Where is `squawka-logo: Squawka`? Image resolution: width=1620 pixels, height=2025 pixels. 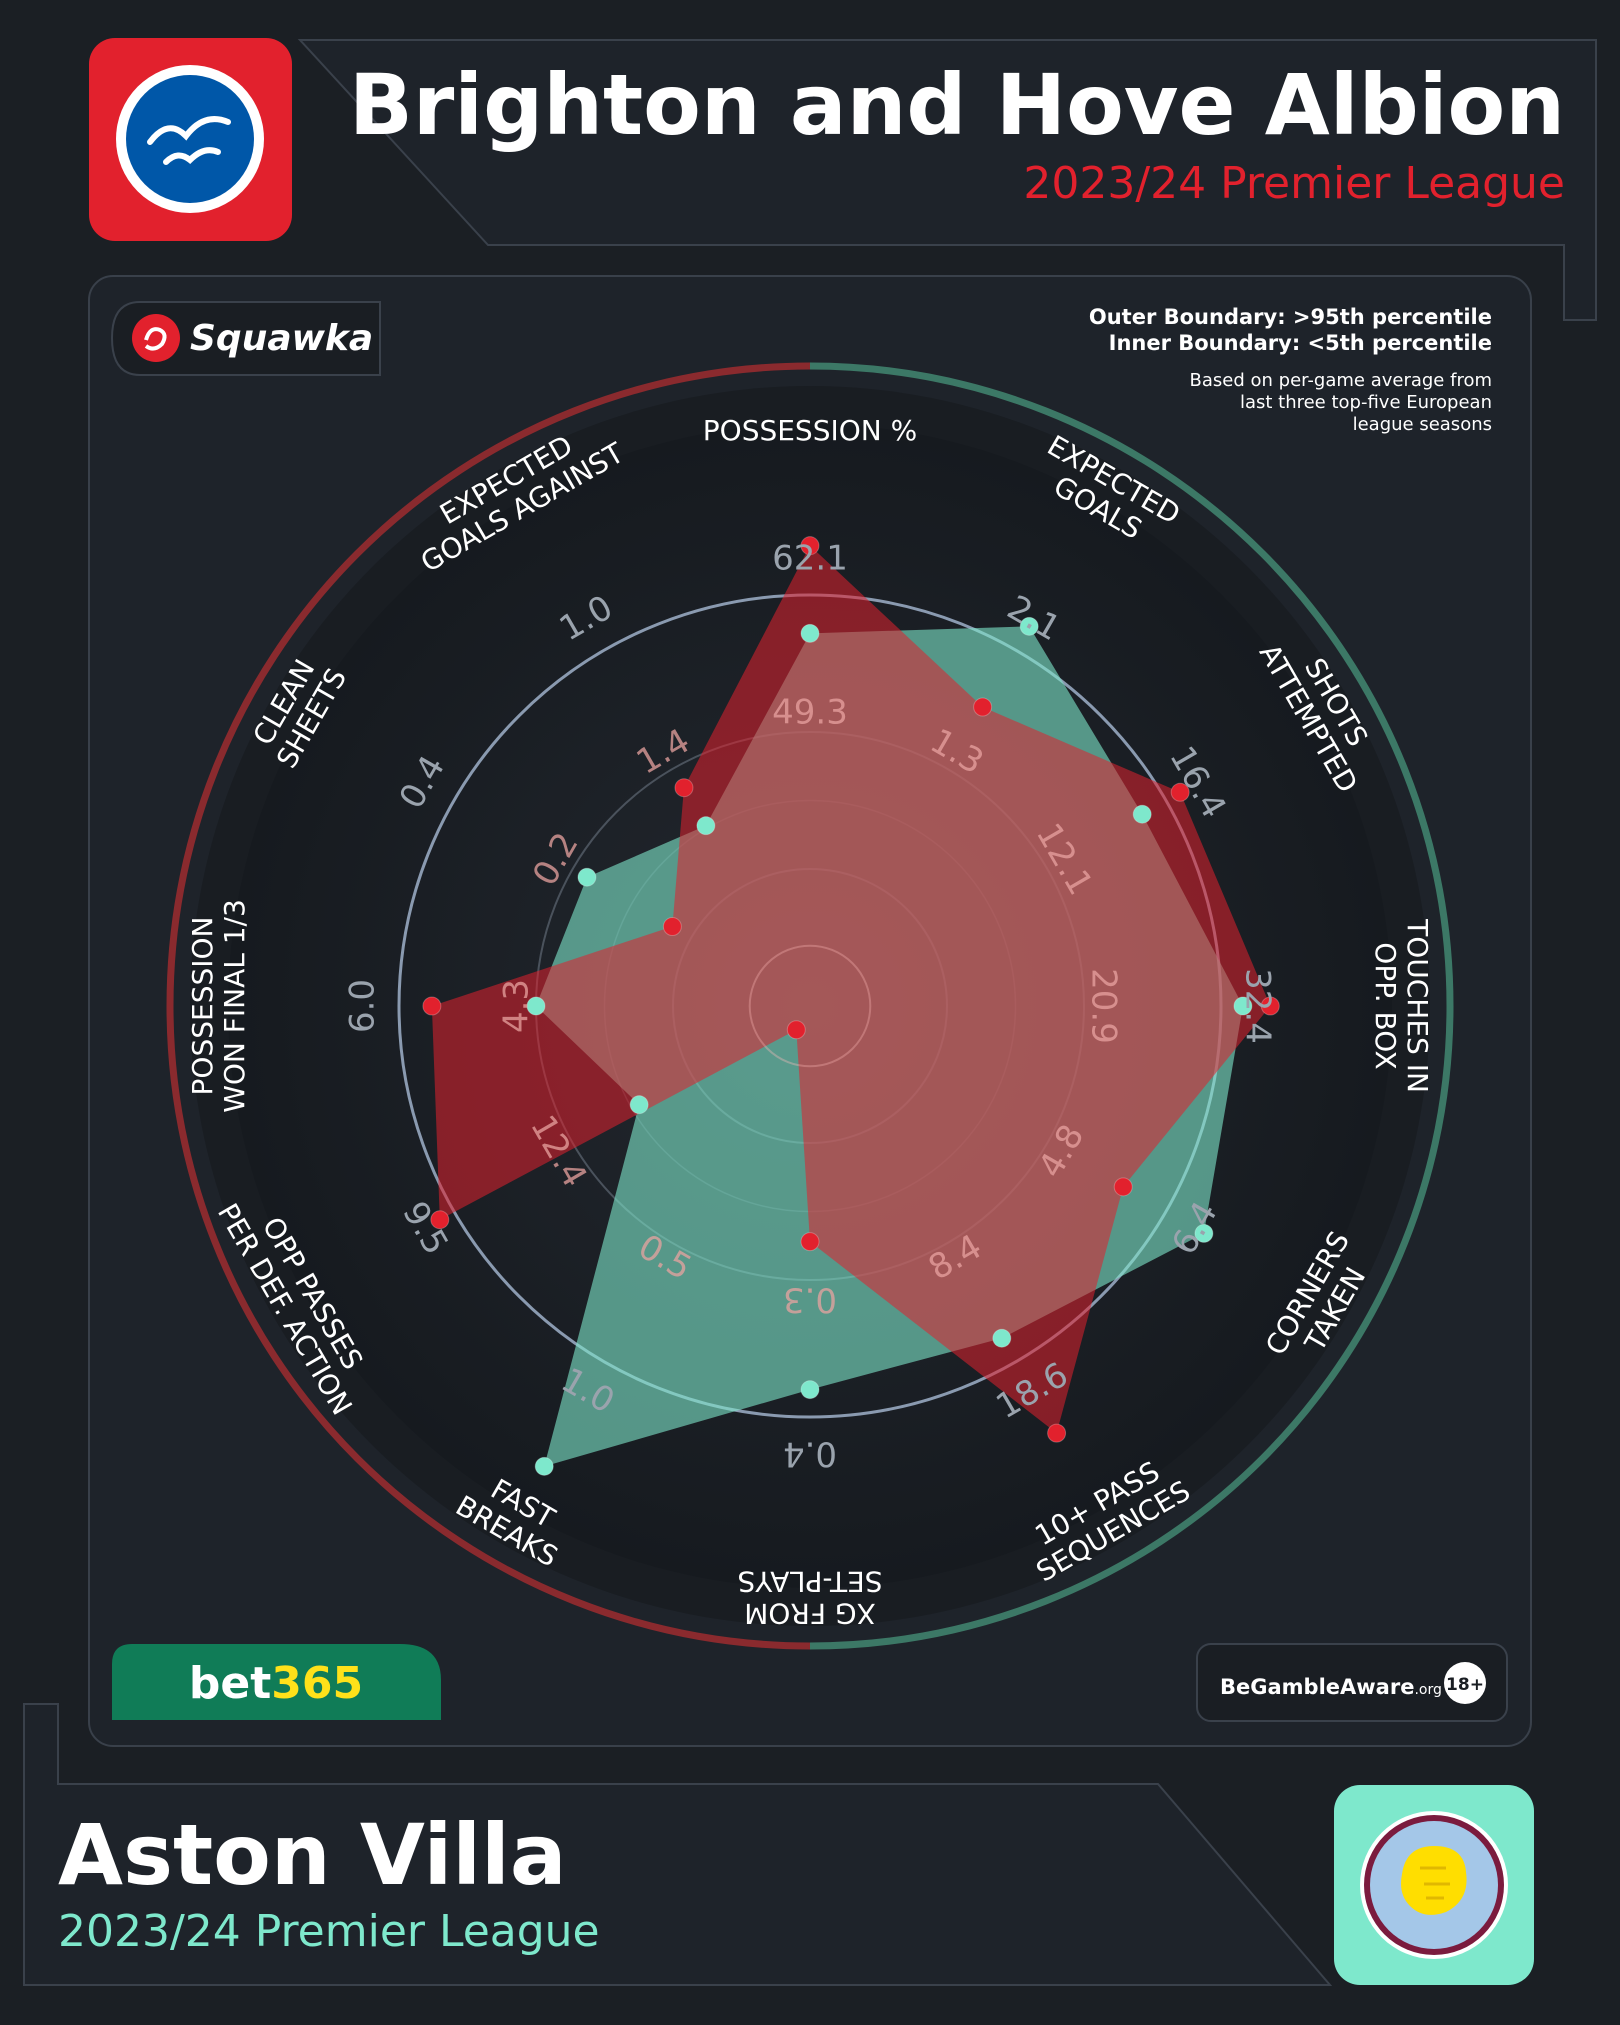 squawka-logo: Squawka is located at coordinates (245, 338).